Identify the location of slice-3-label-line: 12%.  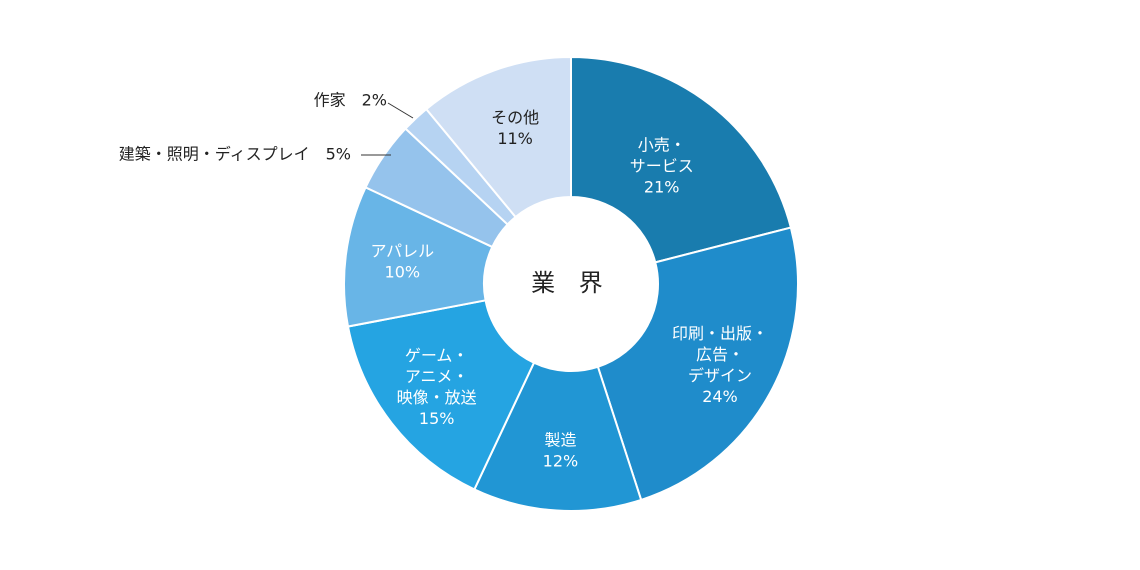
(561, 461).